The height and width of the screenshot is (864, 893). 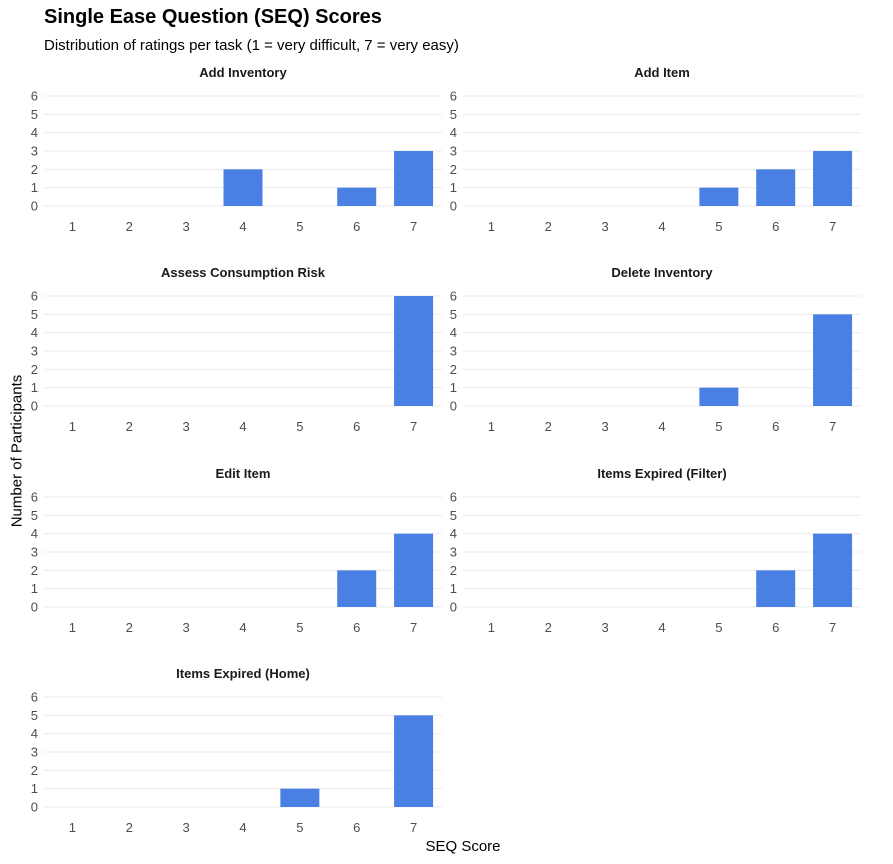 I want to click on facet-title: Add Inventory, so click(x=243, y=72).